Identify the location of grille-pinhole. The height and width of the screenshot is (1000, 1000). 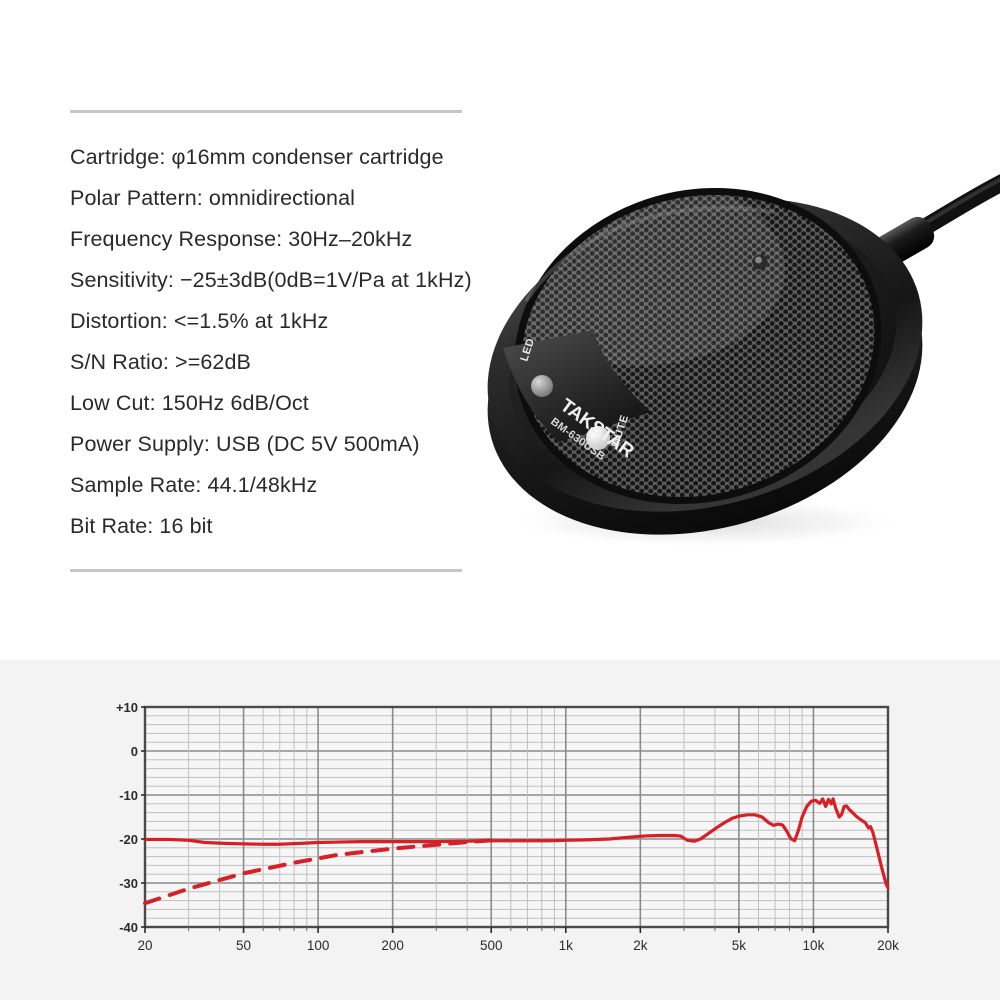
(760, 262).